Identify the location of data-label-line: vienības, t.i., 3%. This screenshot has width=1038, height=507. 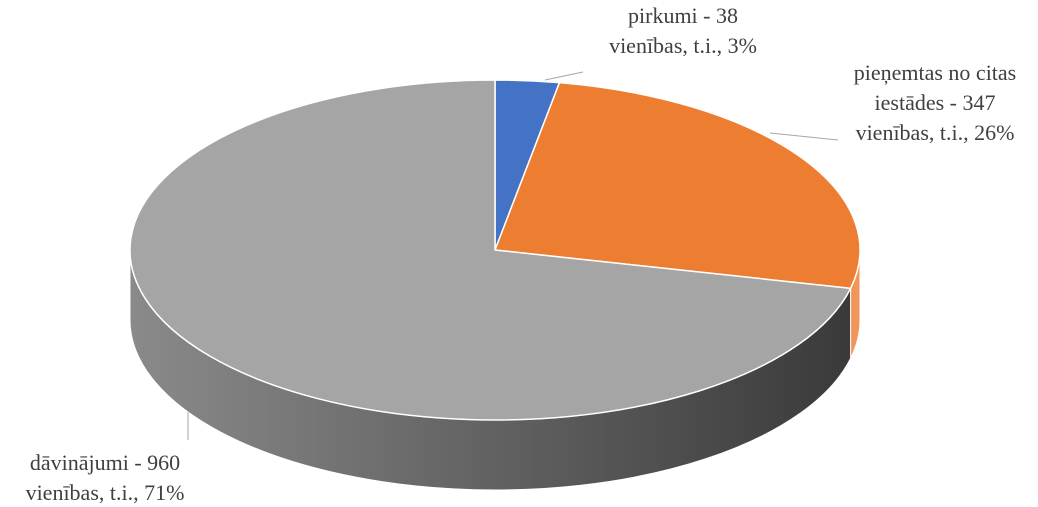
(683, 45).